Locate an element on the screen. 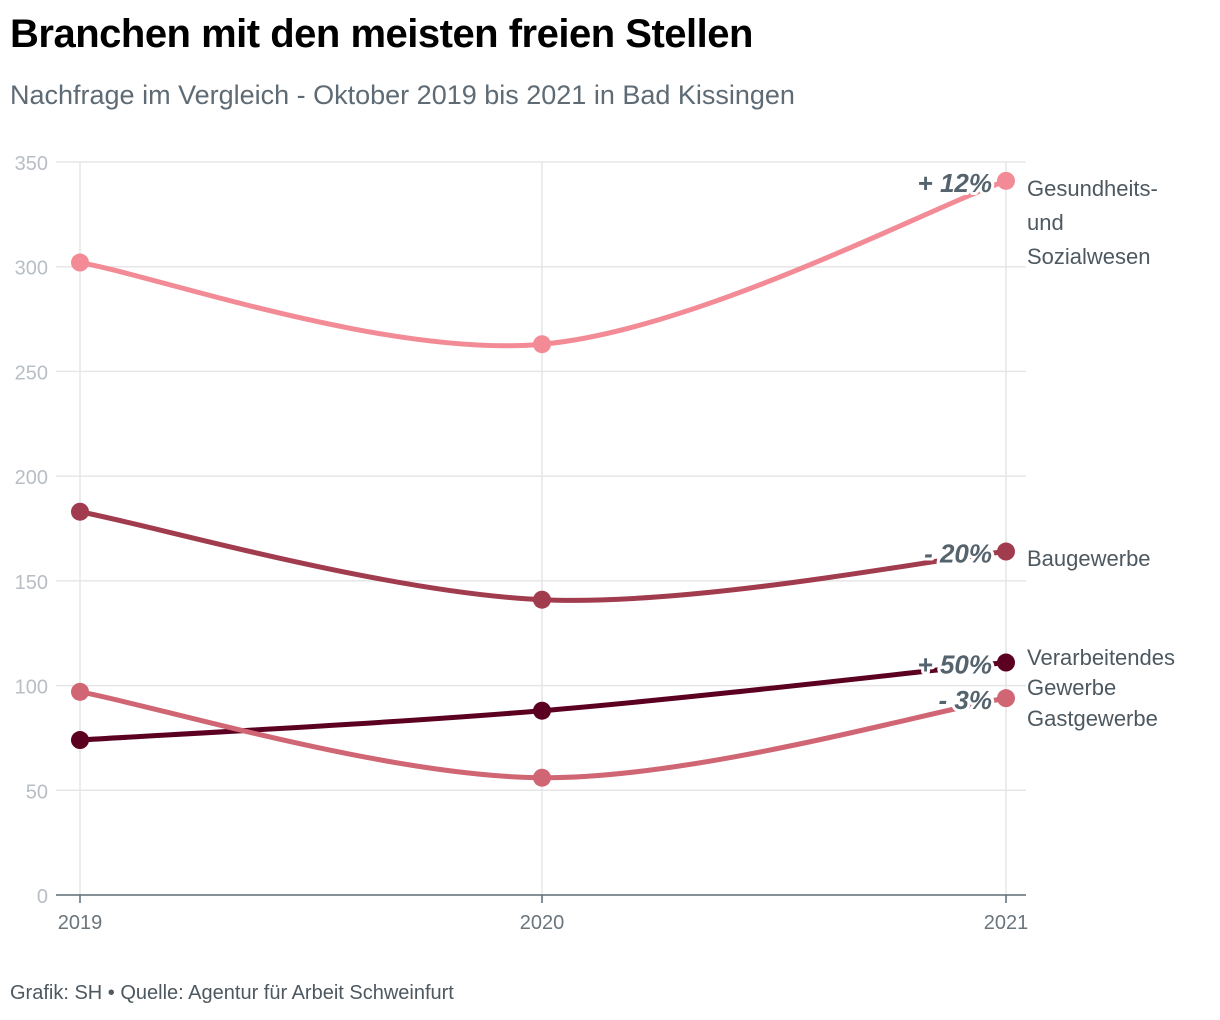 This screenshot has width=1220, height=1020. x-tick-label: 2019 is located at coordinates (80, 923).